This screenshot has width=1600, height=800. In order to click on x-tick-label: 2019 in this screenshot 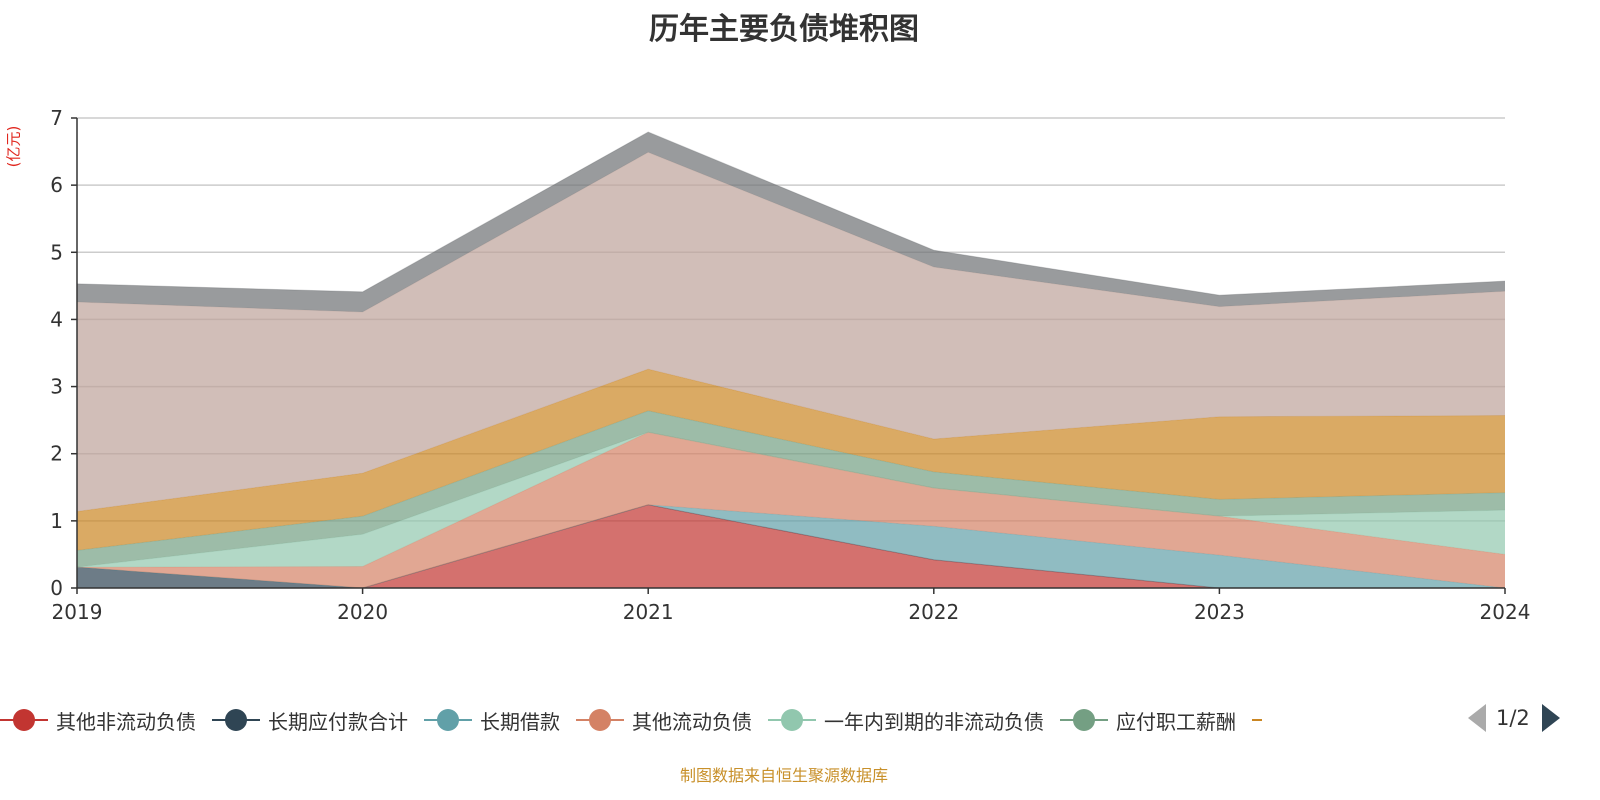, I will do `click(77, 612)`.